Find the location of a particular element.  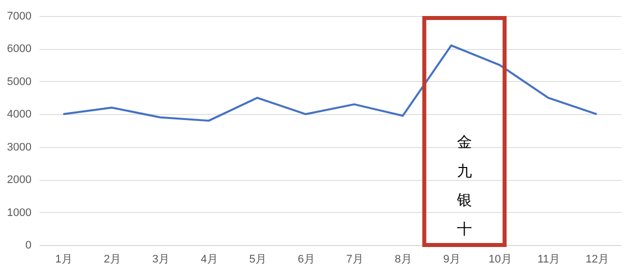

x-tick-label: 5月 is located at coordinates (257, 260).